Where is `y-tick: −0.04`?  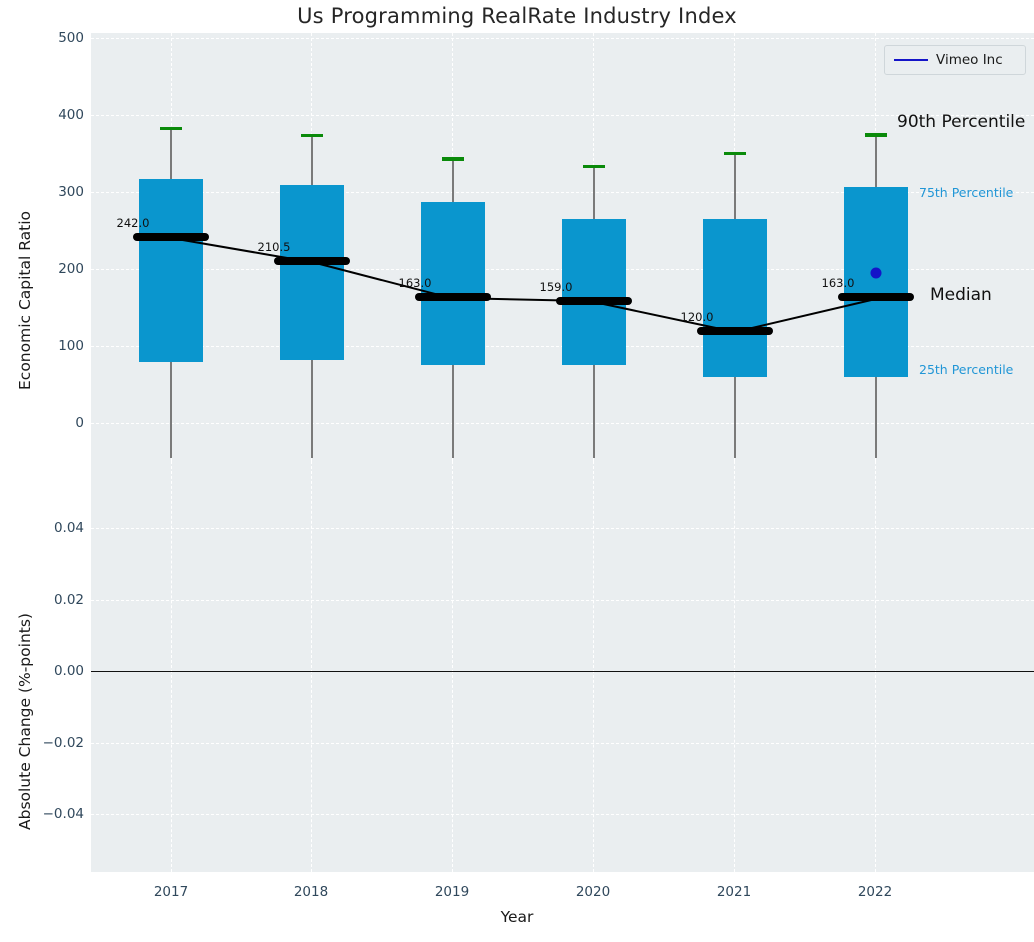
y-tick: −0.04 is located at coordinates (63, 814).